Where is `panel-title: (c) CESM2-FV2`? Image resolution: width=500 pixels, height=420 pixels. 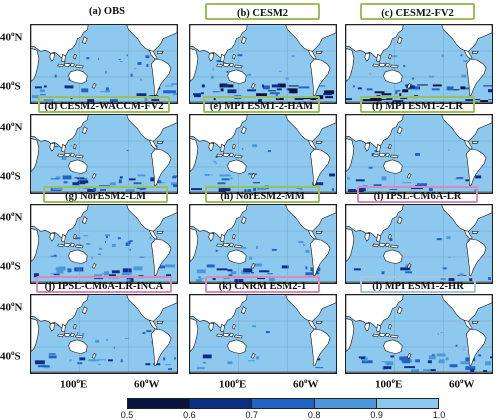 panel-title: (c) CESM2-FV2 is located at coordinates (417, 11).